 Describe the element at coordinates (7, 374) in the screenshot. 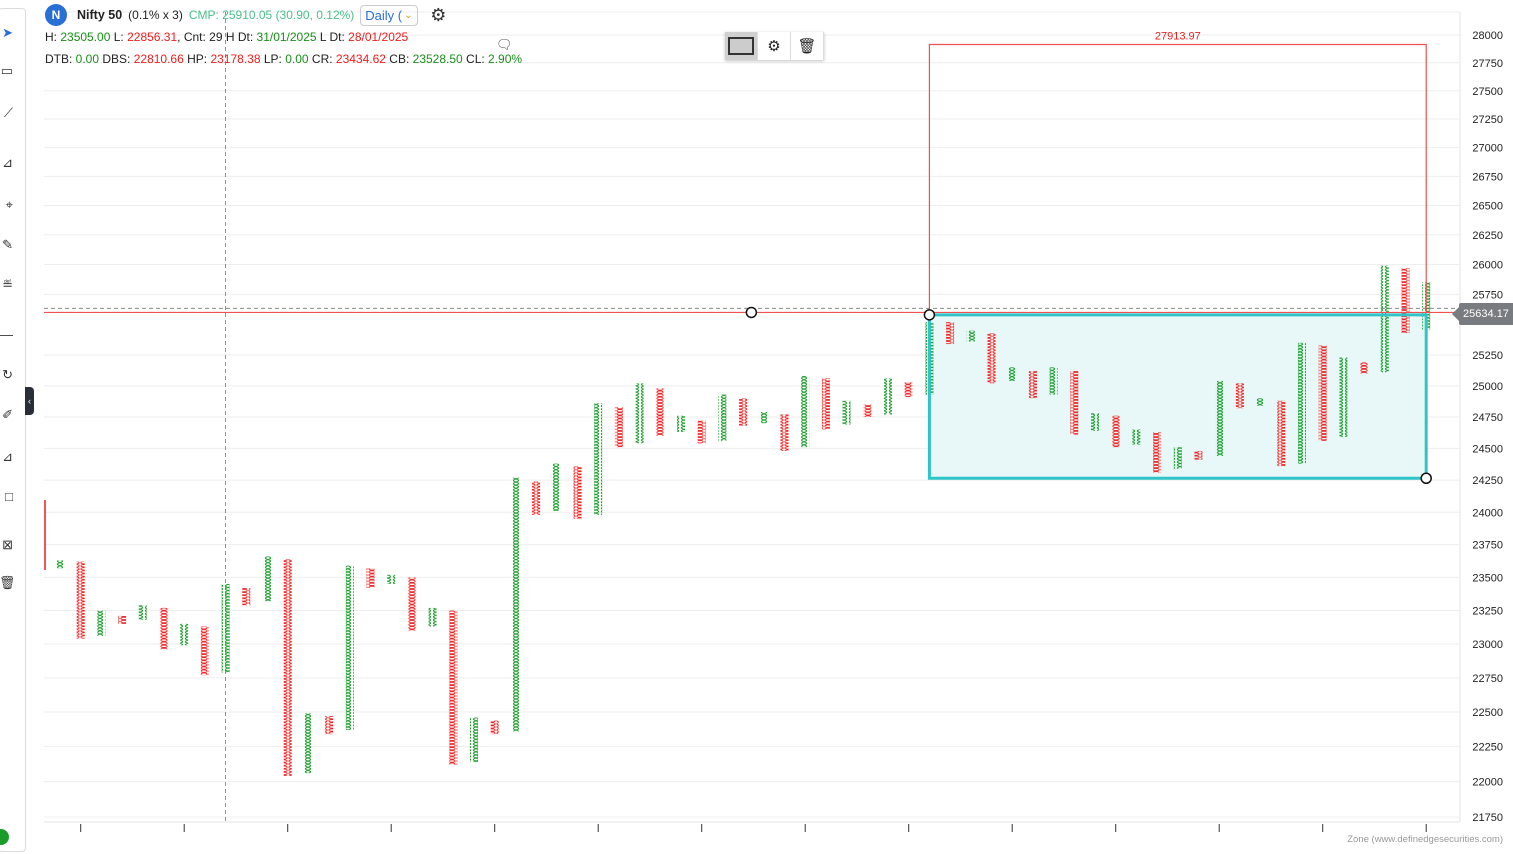

I see `magnet-icon: ↻` at that location.